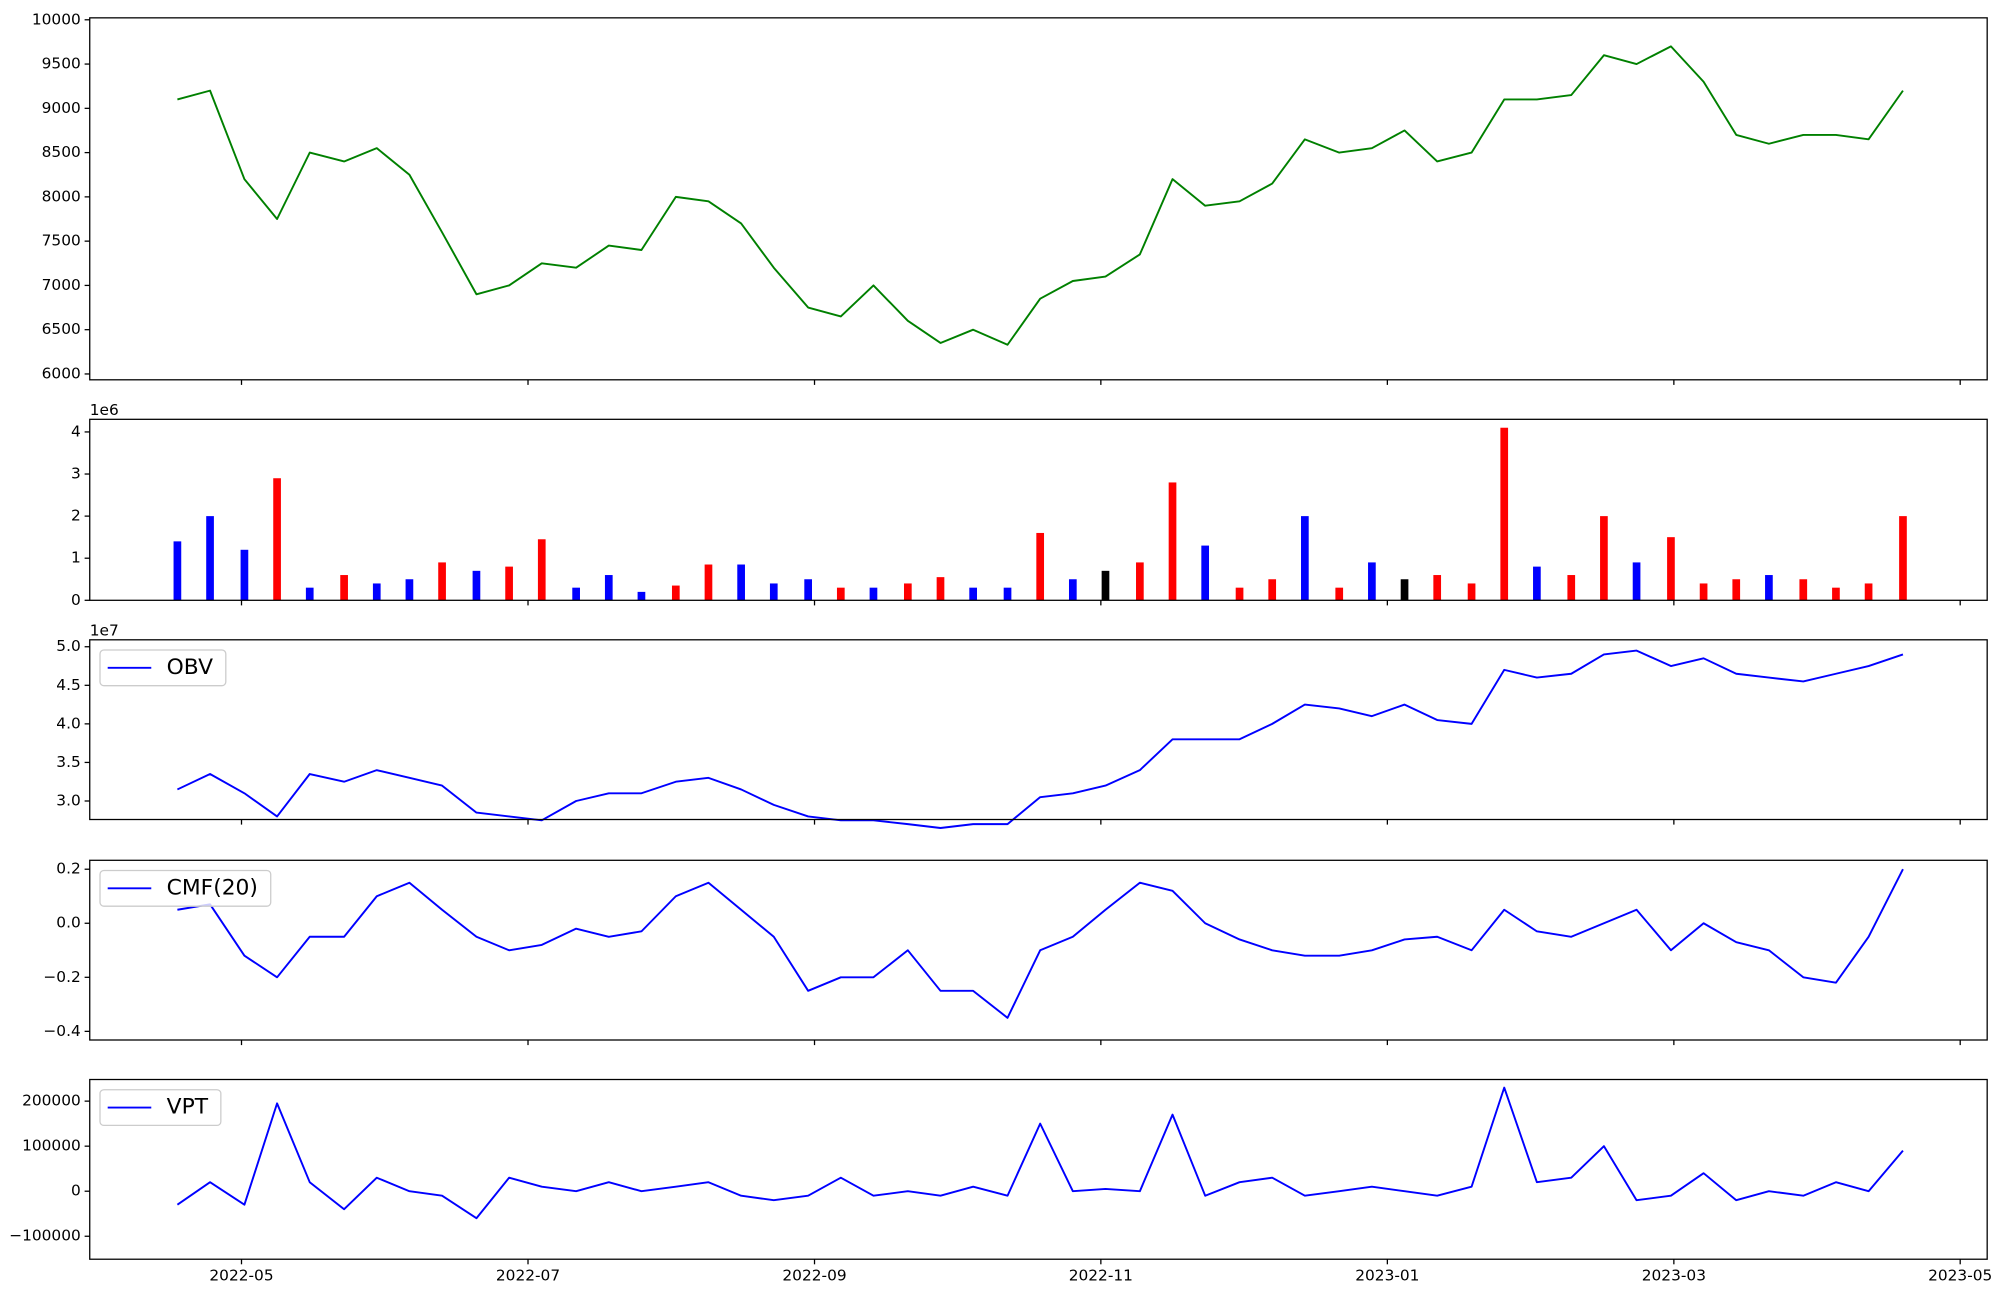  I want to click on y-tick-label: 200000, so click(51, 1101).